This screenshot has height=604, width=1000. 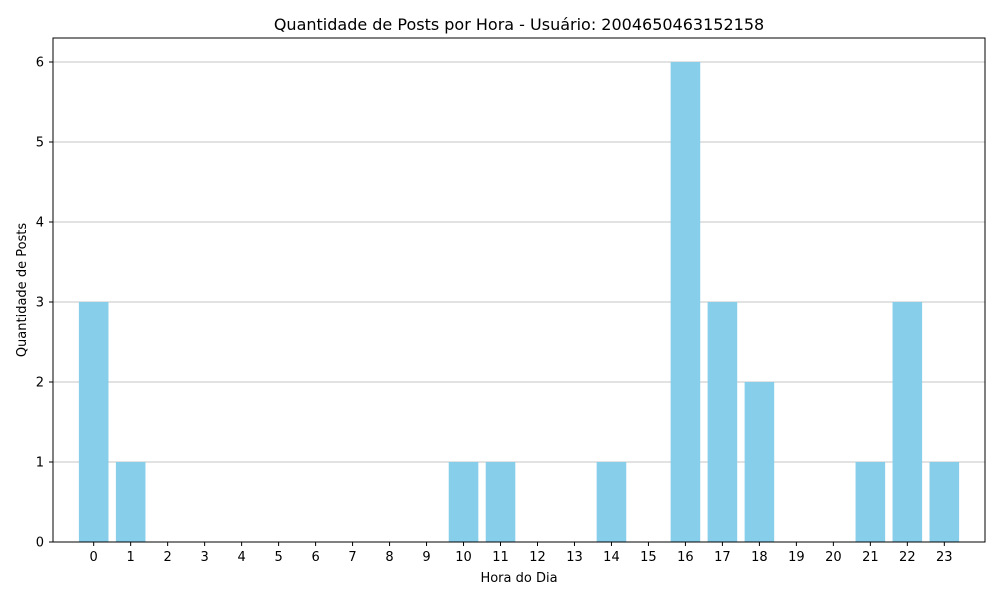 What do you see at coordinates (204, 557) in the screenshot?
I see `x-tick-label: 3` at bounding box center [204, 557].